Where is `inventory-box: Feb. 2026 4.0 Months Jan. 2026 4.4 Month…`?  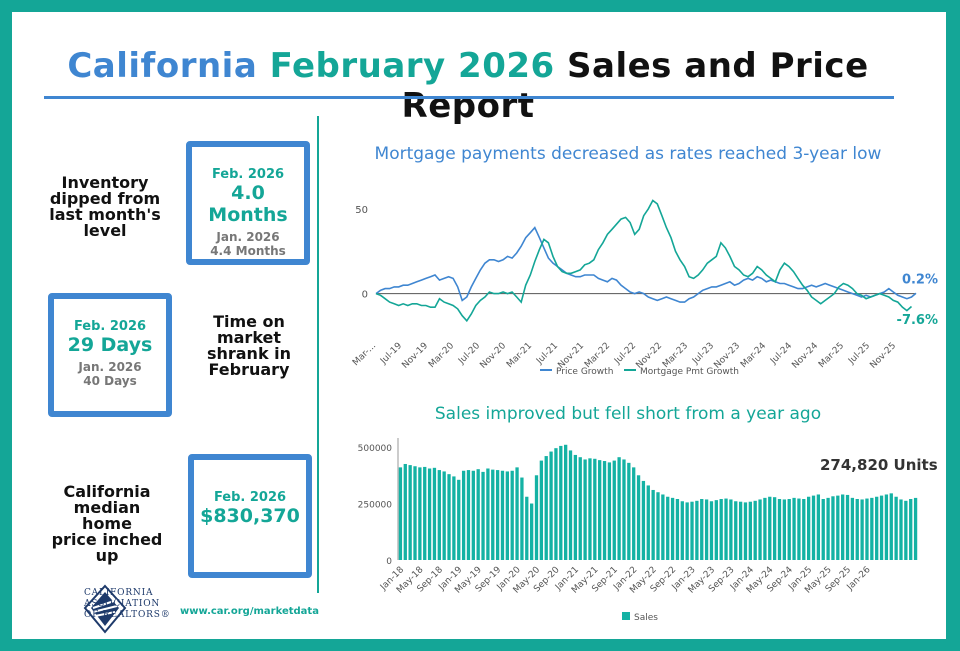
inventory-box: Feb. 2026 4.0 Months Jan. 2026 4.4 Month… is located at coordinates (248, 203).